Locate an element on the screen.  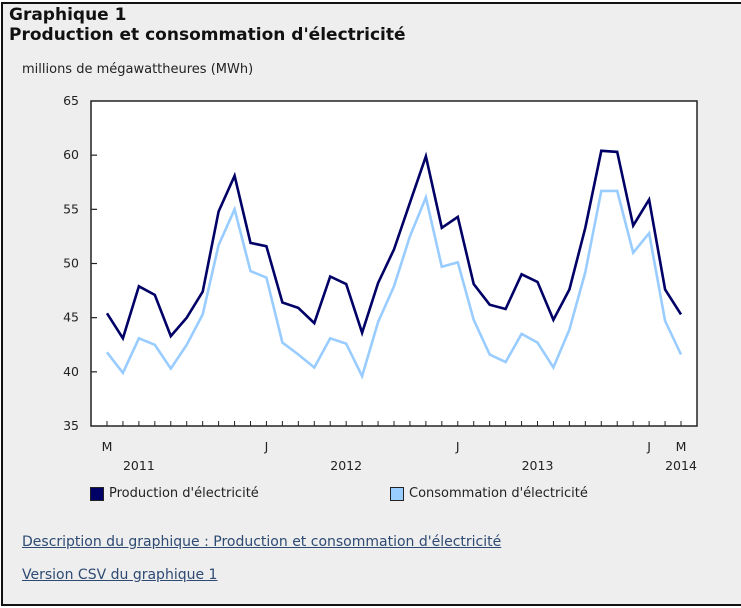
x-year-label: 2013 is located at coordinates (538, 465).